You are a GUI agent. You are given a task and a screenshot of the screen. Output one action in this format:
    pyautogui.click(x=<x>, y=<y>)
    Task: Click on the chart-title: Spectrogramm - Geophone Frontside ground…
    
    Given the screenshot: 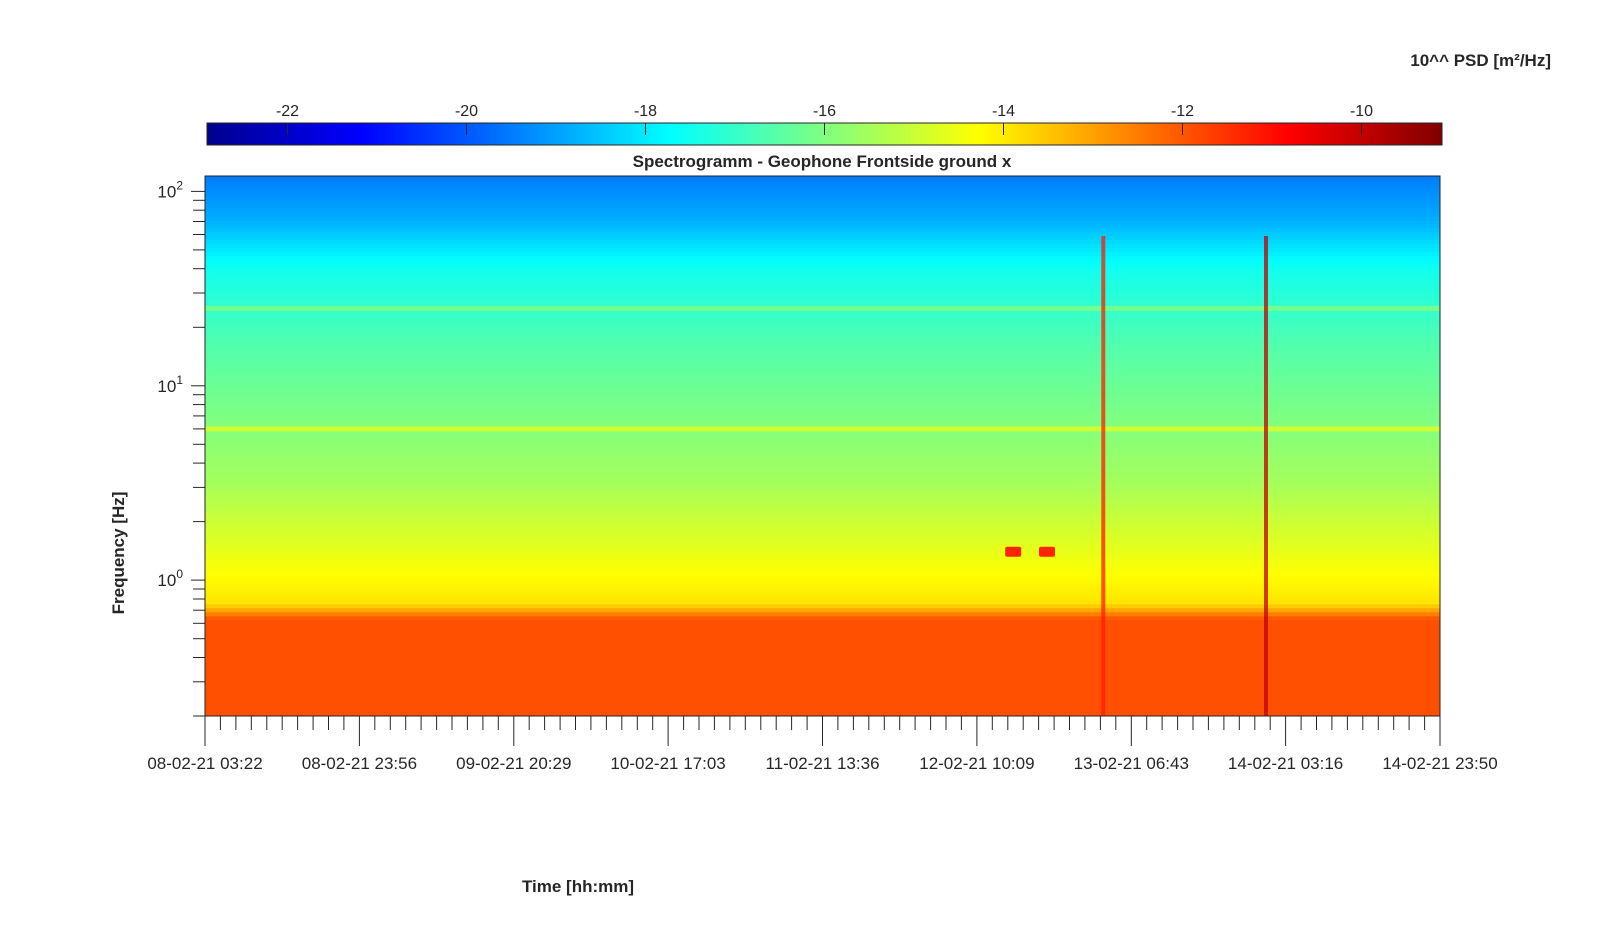 What is the action you would take?
    pyautogui.click(x=822, y=161)
    